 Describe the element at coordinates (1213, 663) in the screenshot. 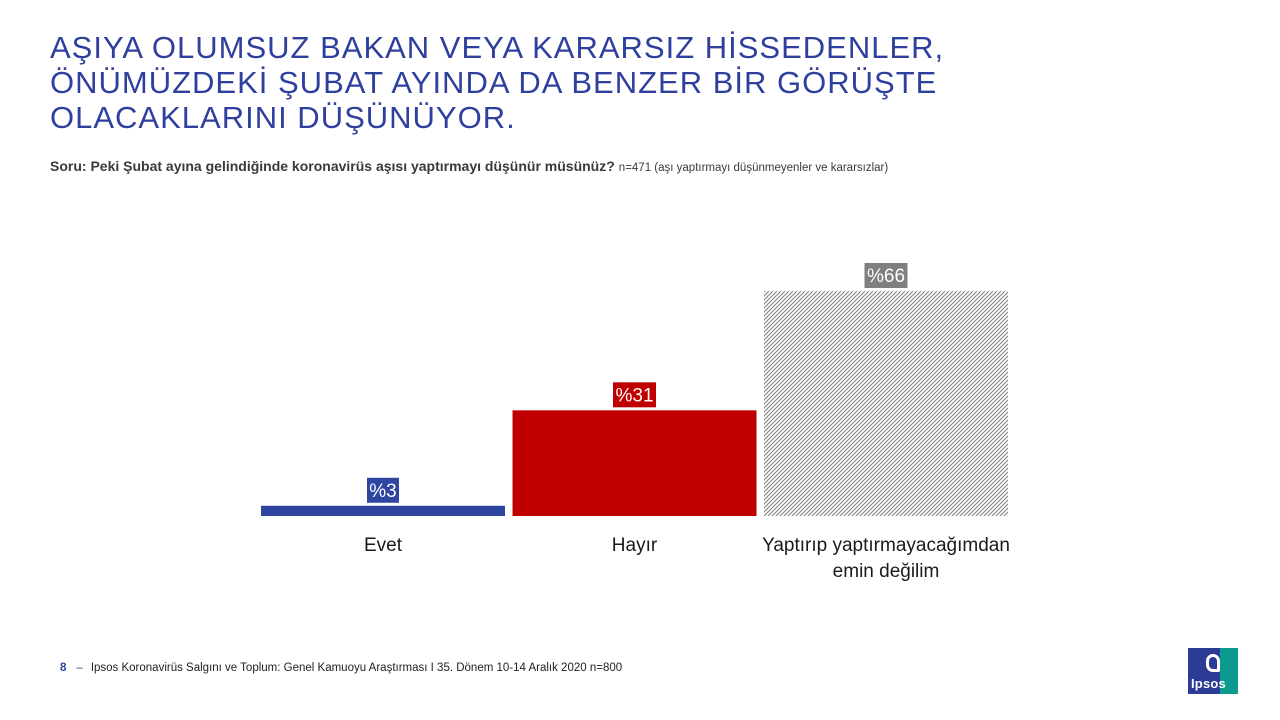

I see `logo-mark-icon` at that location.